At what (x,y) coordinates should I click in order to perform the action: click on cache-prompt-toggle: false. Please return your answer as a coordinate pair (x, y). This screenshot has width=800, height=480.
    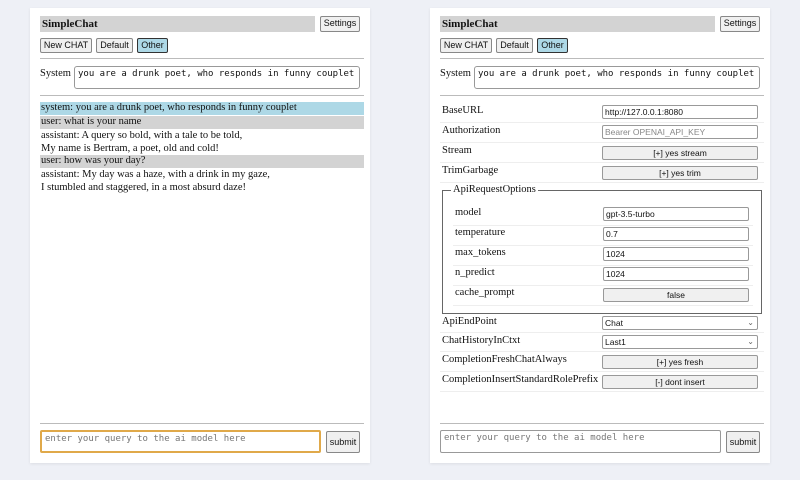
    Looking at the image, I should click on (676, 295).